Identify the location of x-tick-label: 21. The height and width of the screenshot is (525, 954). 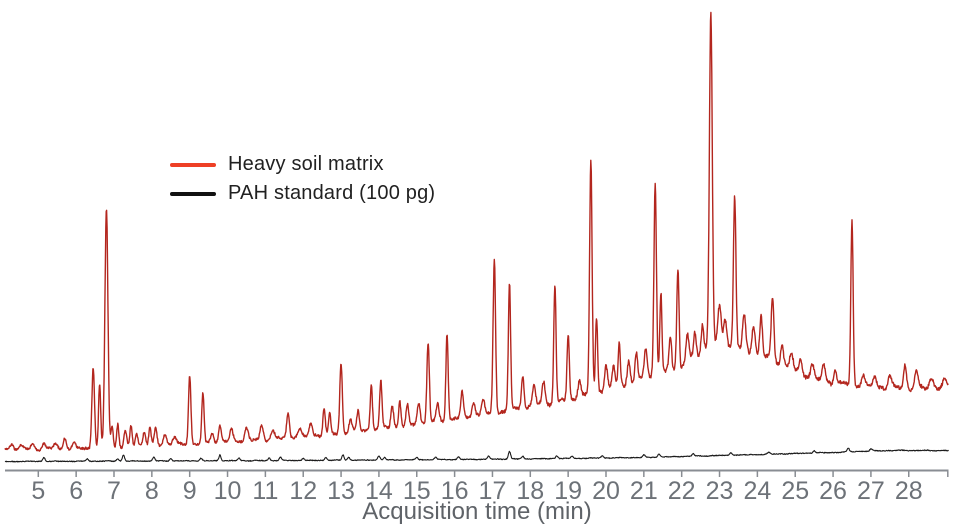
(644, 491).